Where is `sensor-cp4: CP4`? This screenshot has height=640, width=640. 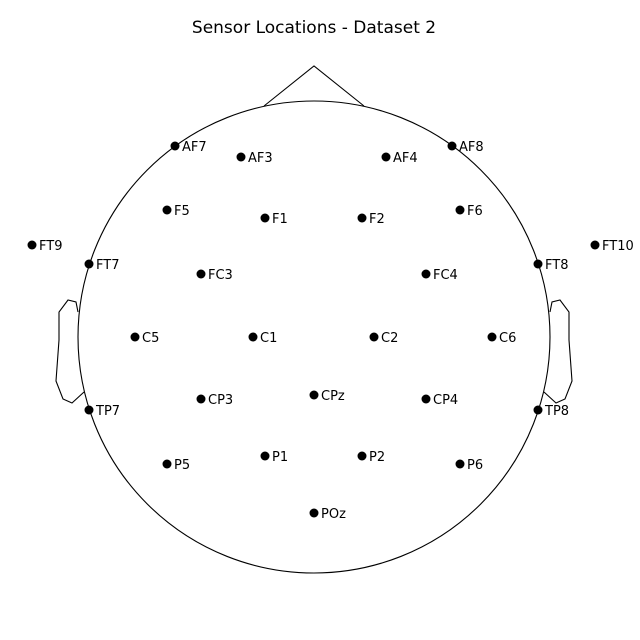 sensor-cp4: CP4 is located at coordinates (439, 400).